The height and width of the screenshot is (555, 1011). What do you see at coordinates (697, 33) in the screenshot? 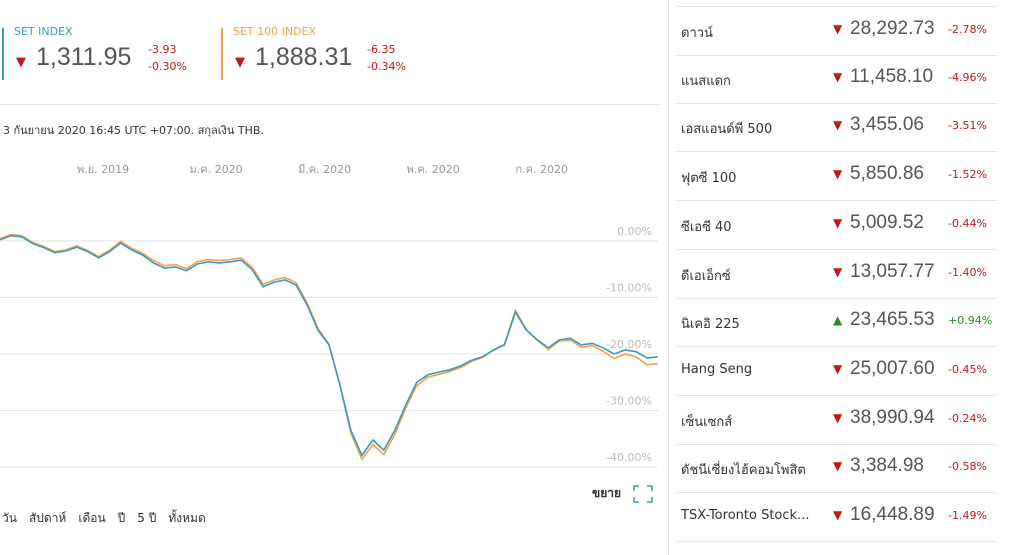
I see `market-name: ดาวน์` at bounding box center [697, 33].